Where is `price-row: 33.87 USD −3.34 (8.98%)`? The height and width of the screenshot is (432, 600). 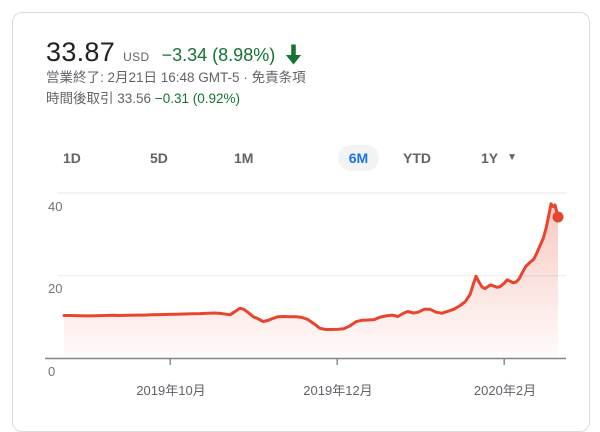 price-row: 33.87 USD −3.34 (8.98%) is located at coordinates (174, 52).